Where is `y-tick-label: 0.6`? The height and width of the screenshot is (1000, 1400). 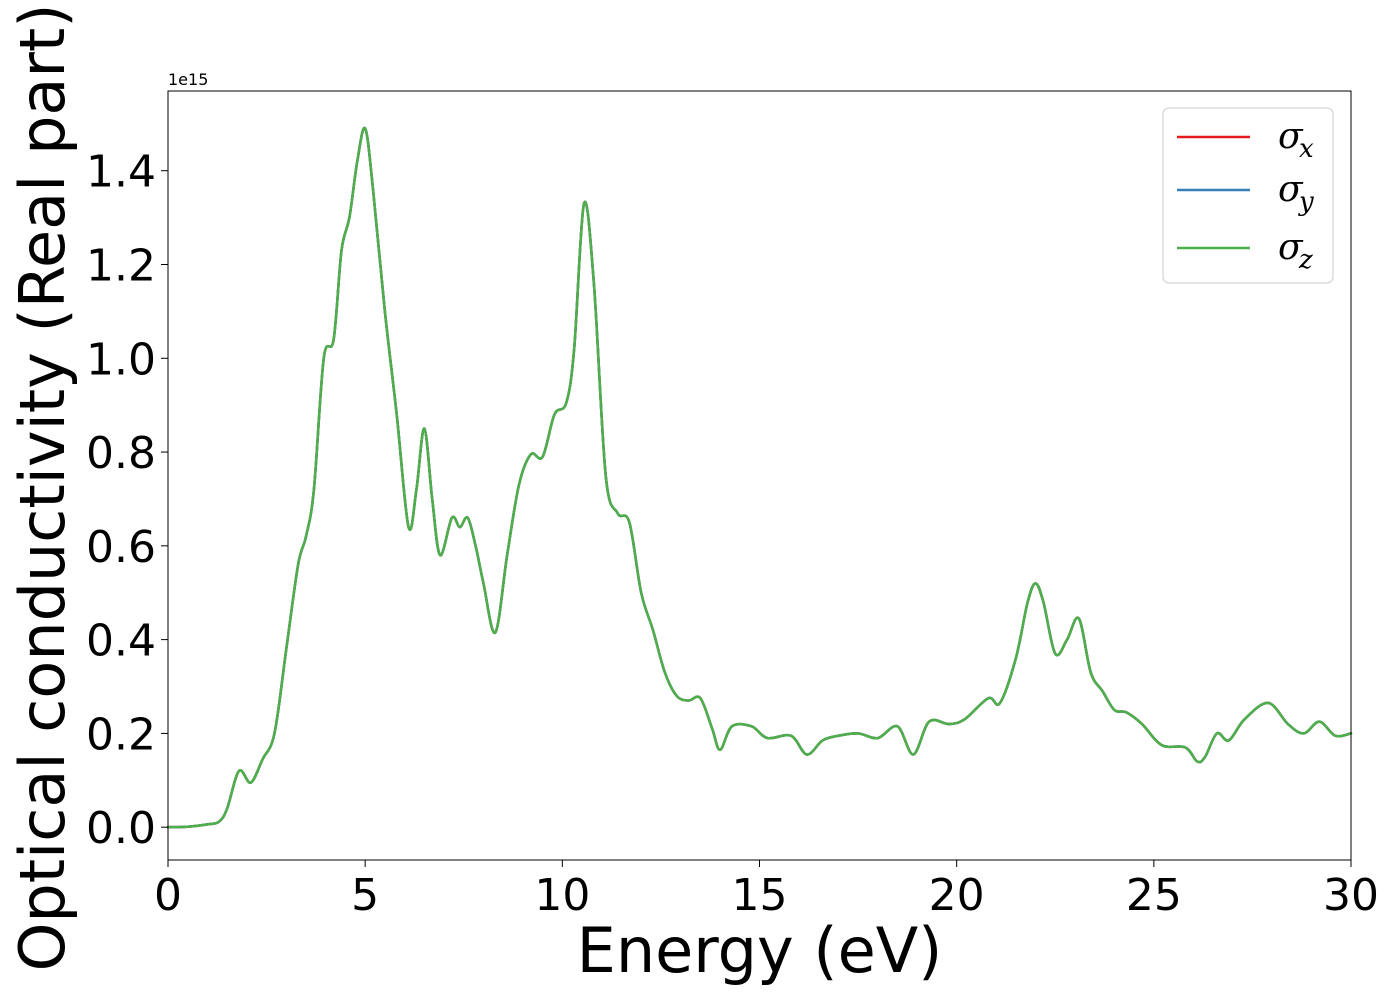 y-tick-label: 0.6 is located at coordinates (121, 547).